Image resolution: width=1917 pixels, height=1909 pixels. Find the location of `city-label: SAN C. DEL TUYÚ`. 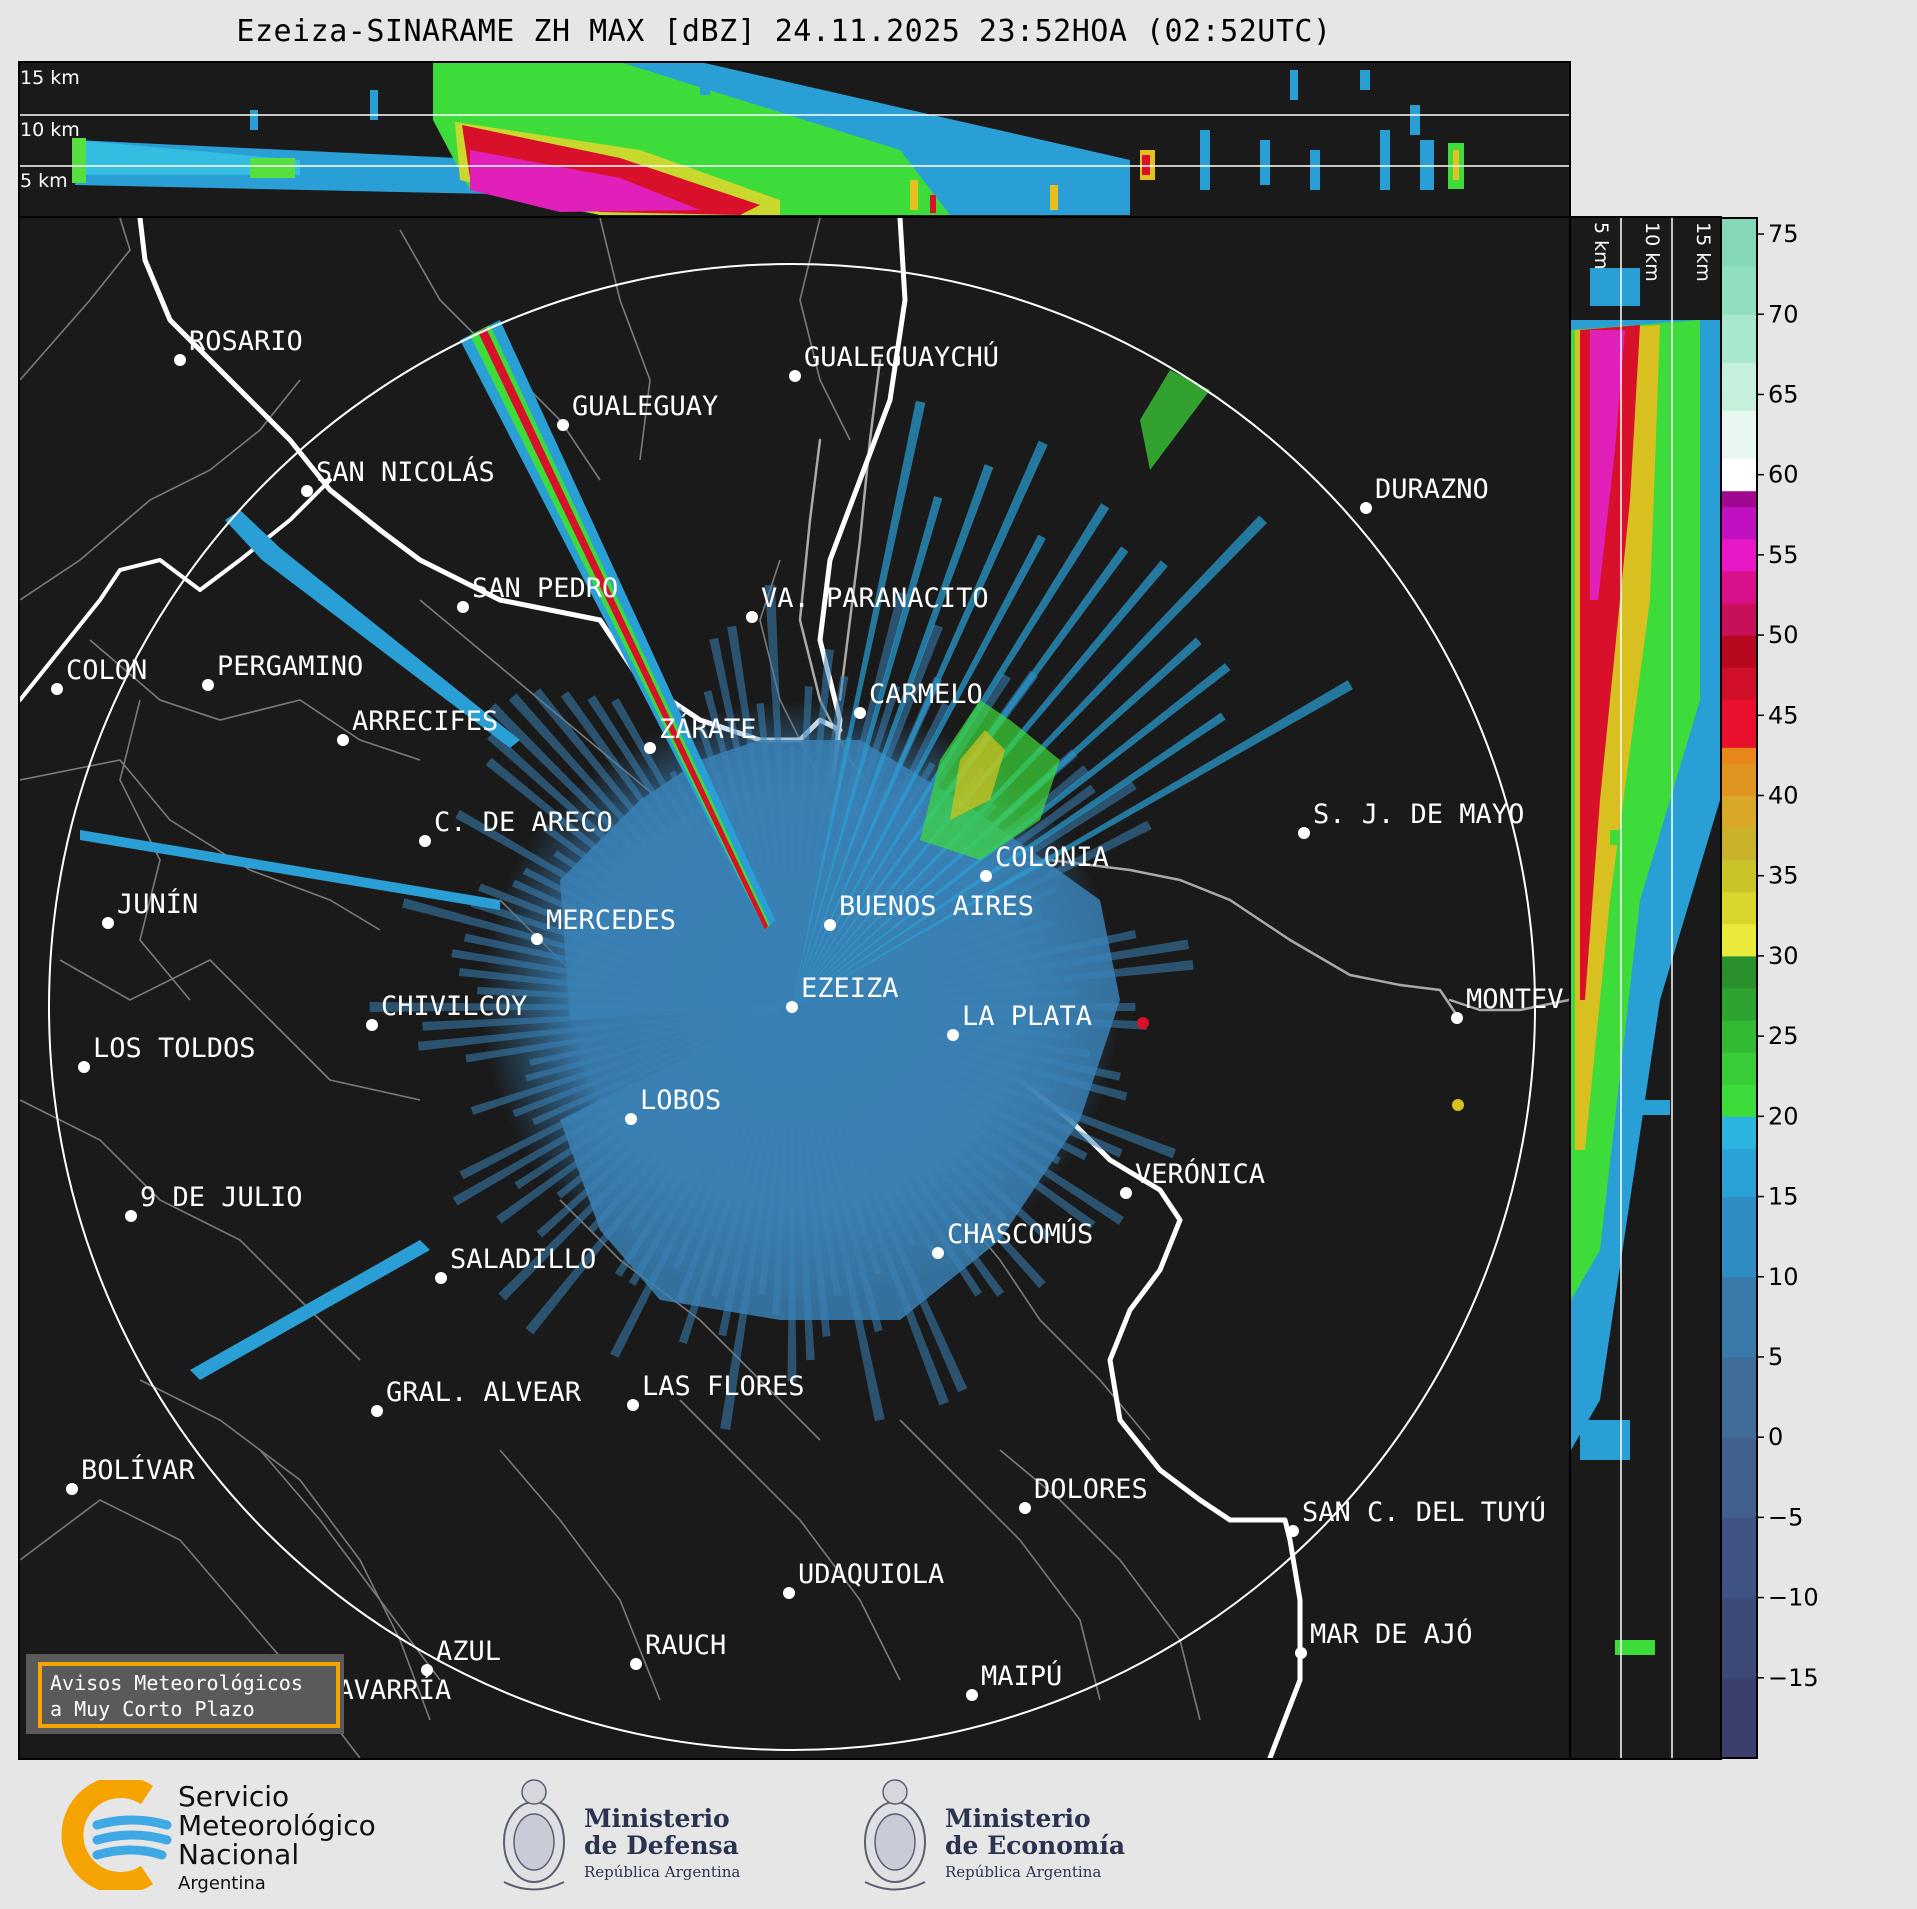

city-label: SAN C. DEL TUYÚ is located at coordinates (1424, 1512).